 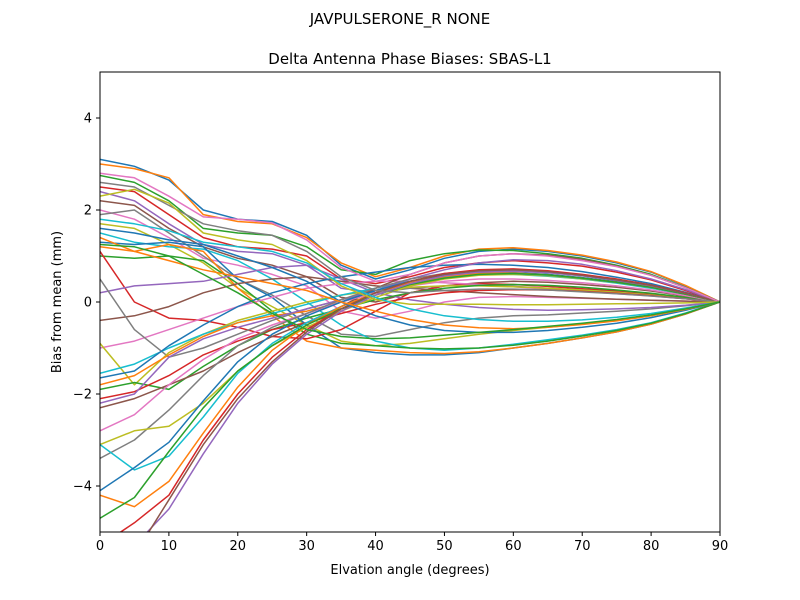 I want to click on x-tick-label: 20, so click(x=238, y=546).